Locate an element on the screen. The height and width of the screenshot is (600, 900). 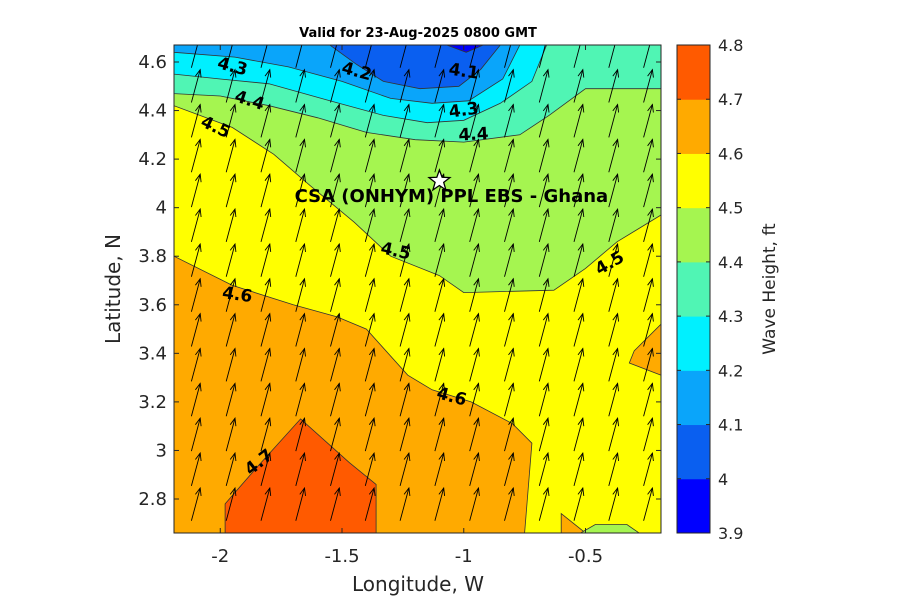
y-tick-label: 4.2 is located at coordinates (152, 159).